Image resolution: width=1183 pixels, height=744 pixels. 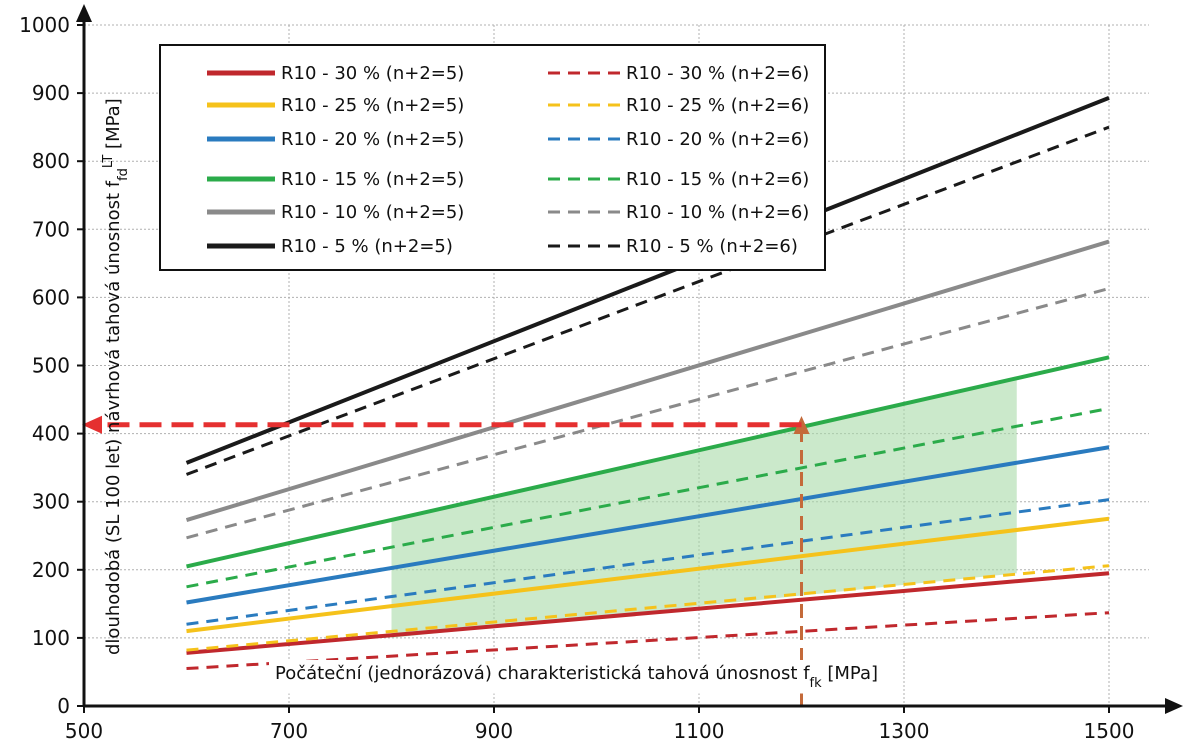 I want to click on x-tick-label: 900, so click(x=494, y=731).